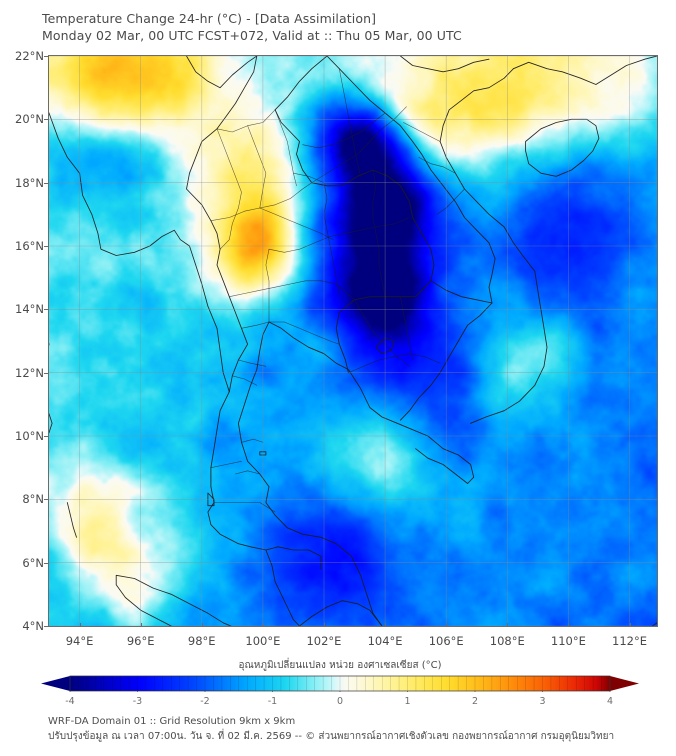 Image resolution: width=676 pixels, height=756 pixels. Describe the element at coordinates (263, 641) in the screenshot. I see `longitude-tick-label: 100°E` at that location.